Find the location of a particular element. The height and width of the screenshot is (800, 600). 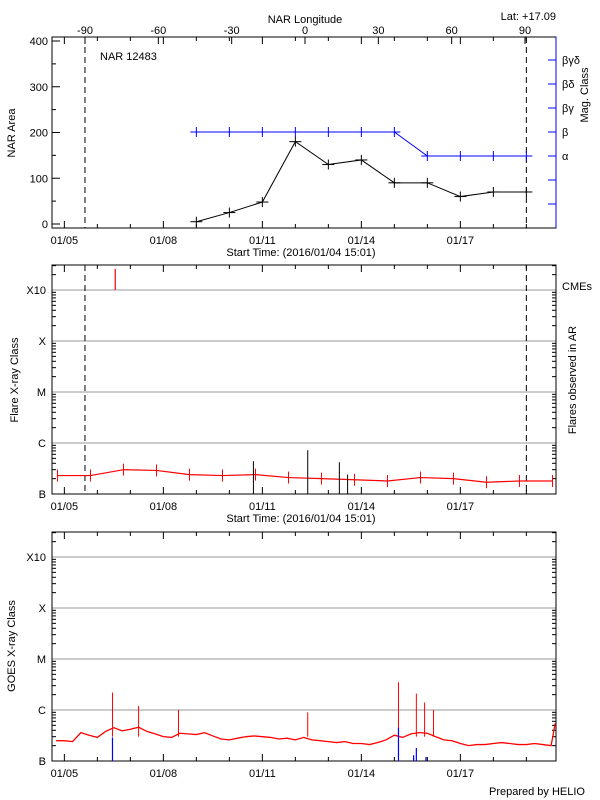

lon-tick-label: 60 is located at coordinates (452, 31).